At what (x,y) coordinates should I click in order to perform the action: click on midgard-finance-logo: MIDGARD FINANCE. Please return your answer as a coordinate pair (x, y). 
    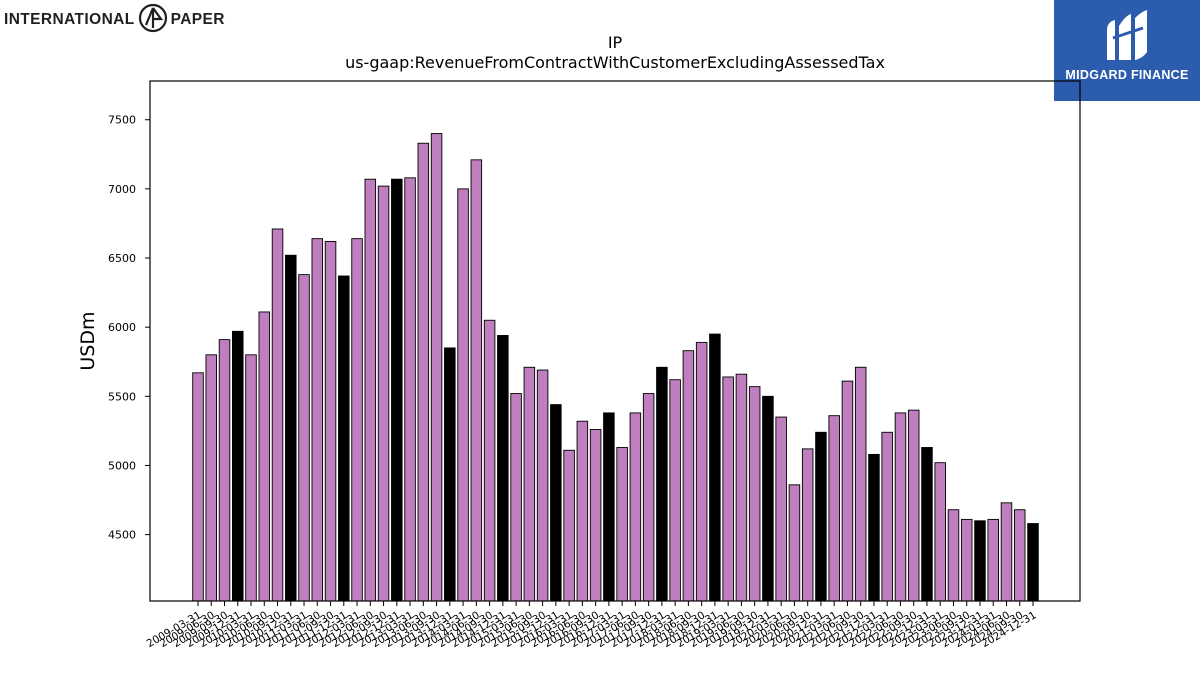
    Looking at the image, I should click on (1127, 50).